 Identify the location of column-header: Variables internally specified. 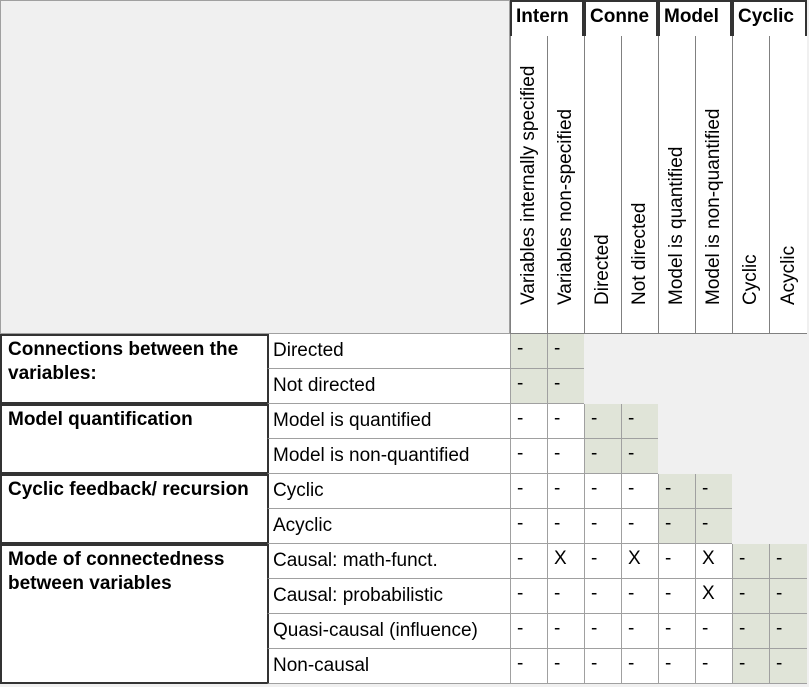
(528, 185).